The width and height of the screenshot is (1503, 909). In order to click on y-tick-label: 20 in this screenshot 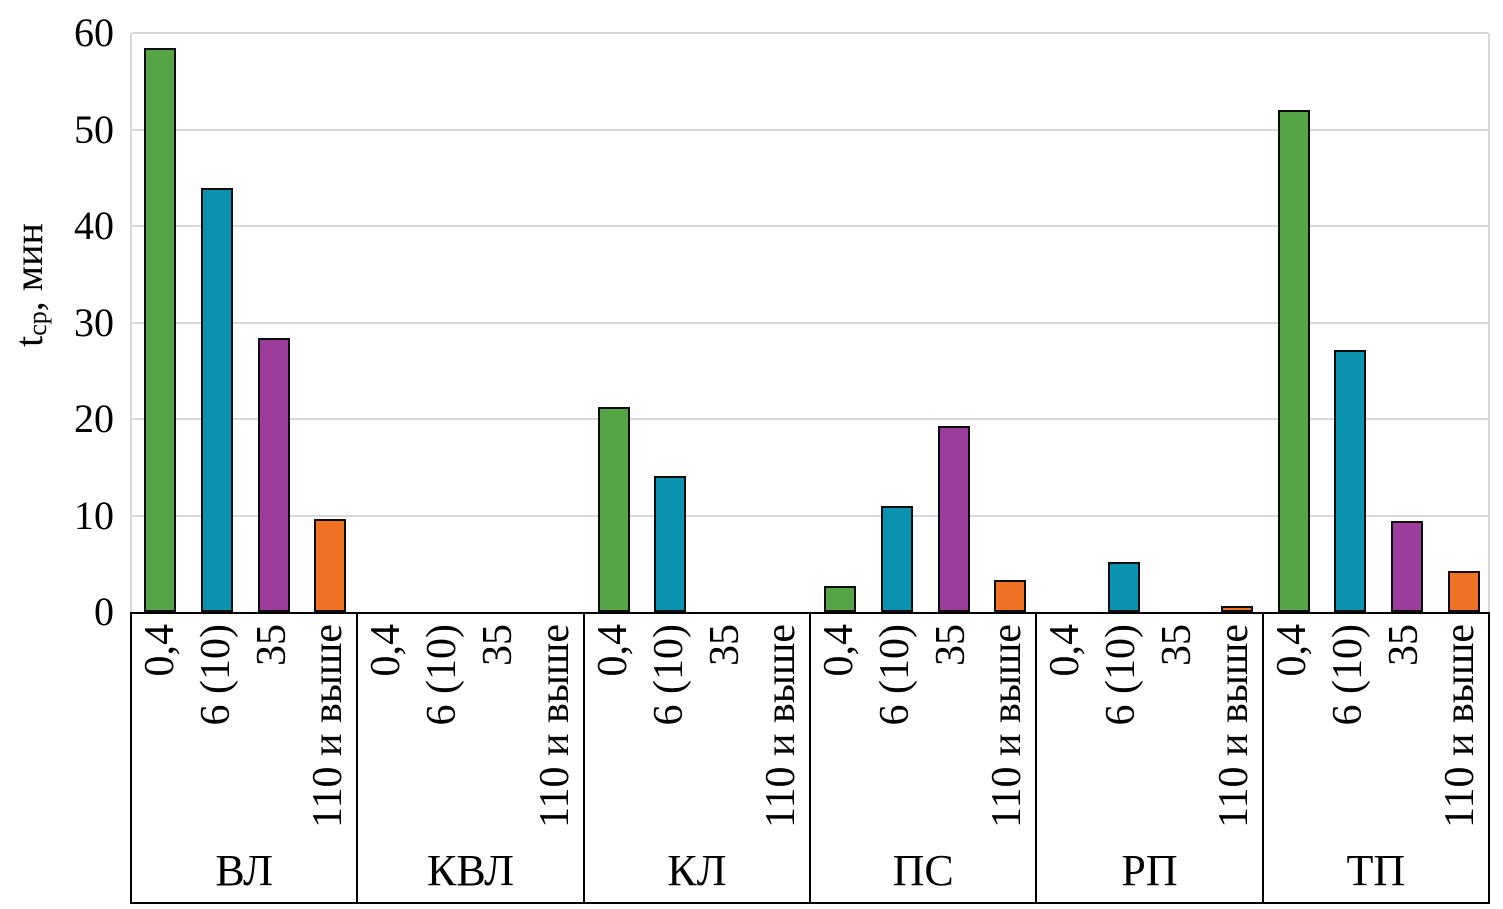, I will do `click(94, 418)`.